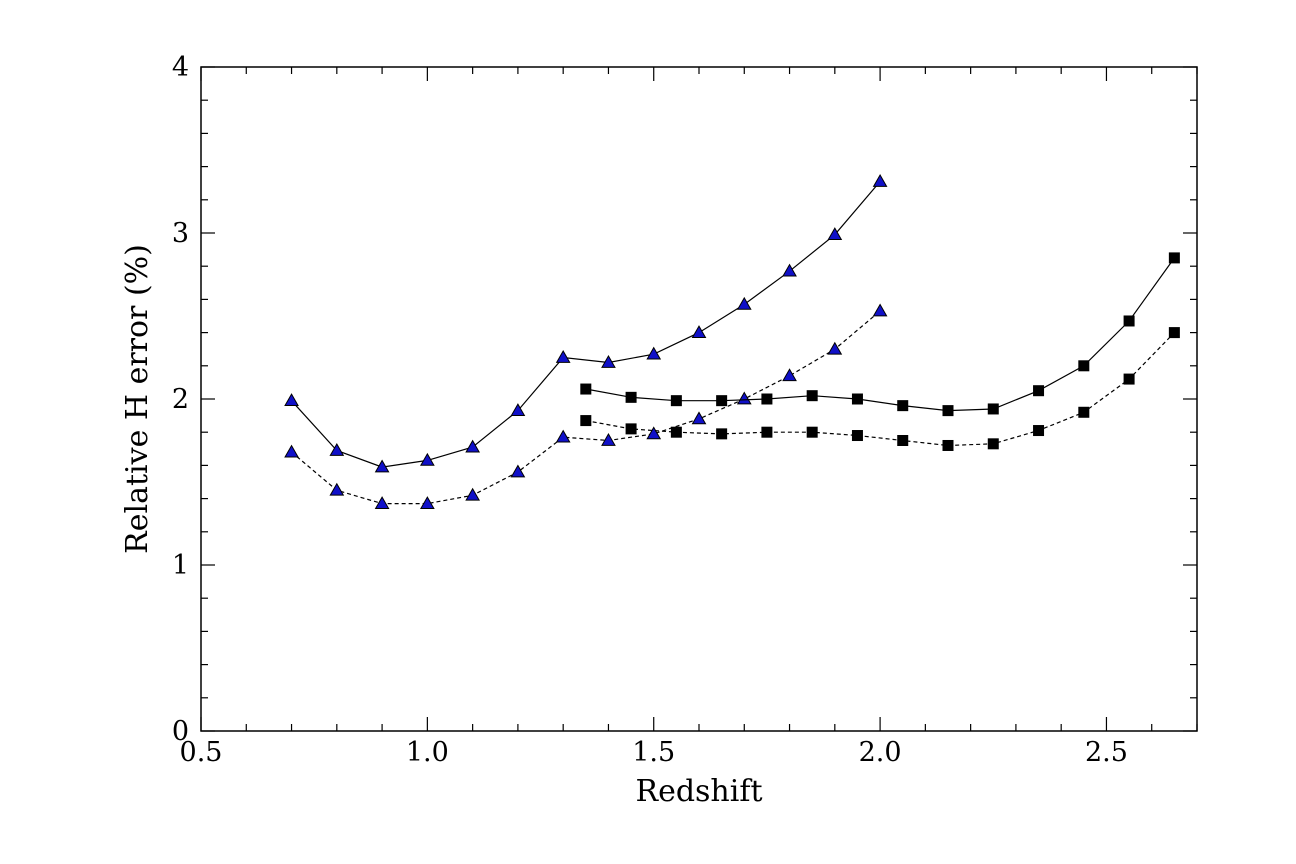 The height and width of the screenshot is (864, 1296). Describe the element at coordinates (698, 791) in the screenshot. I see `x-axis-label: Redshift` at that location.